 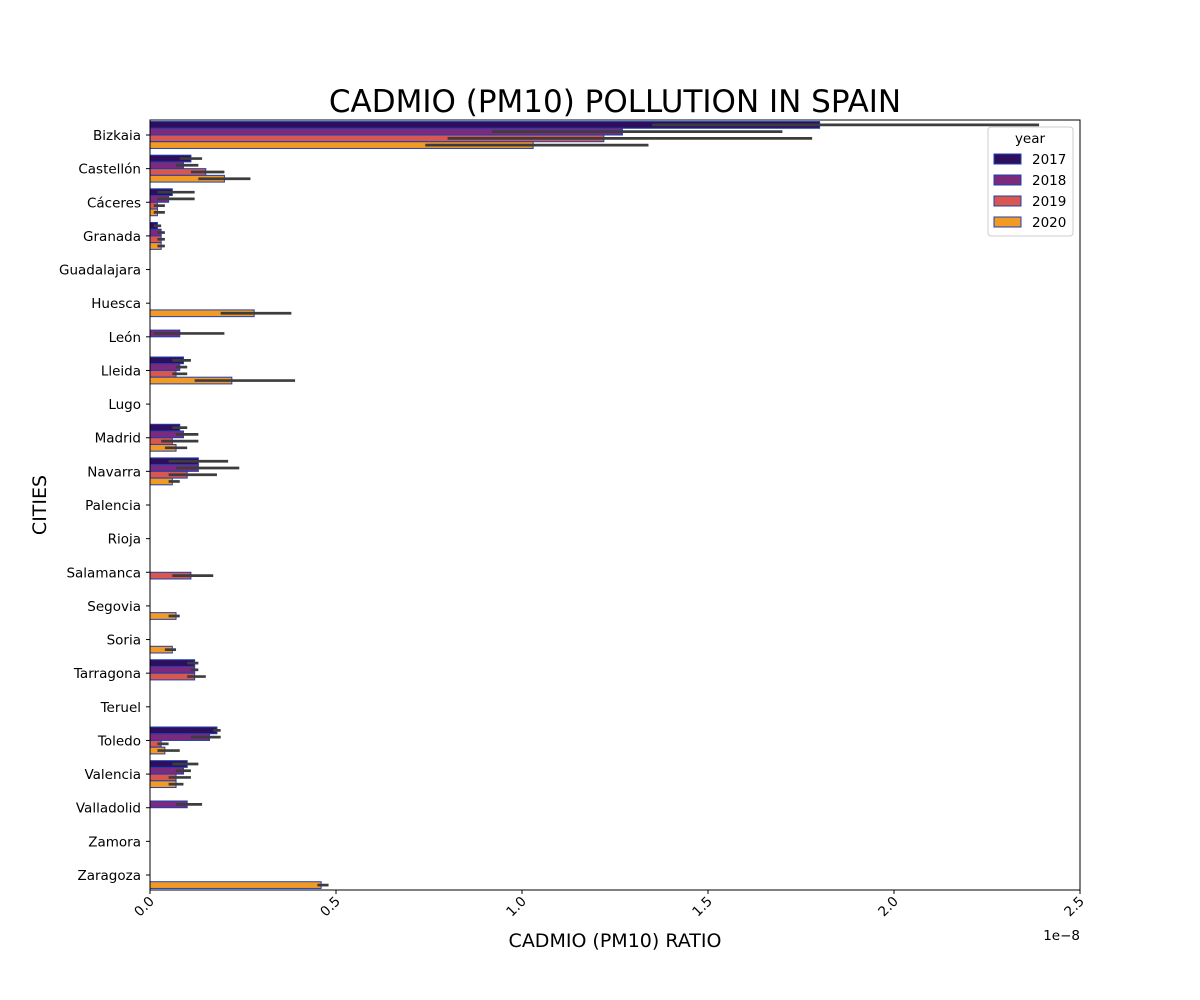 What do you see at coordinates (1007, 201) in the screenshot?
I see `legend-swatch-2019` at bounding box center [1007, 201].